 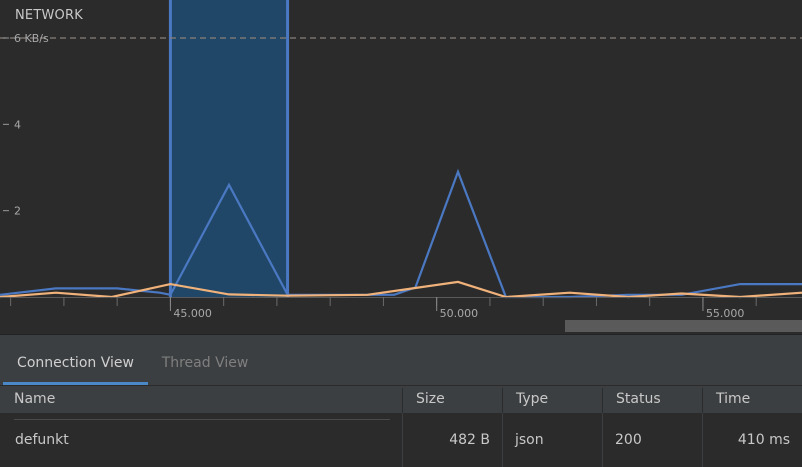 I want to click on x-tick-label: 55.000, so click(x=725, y=313).